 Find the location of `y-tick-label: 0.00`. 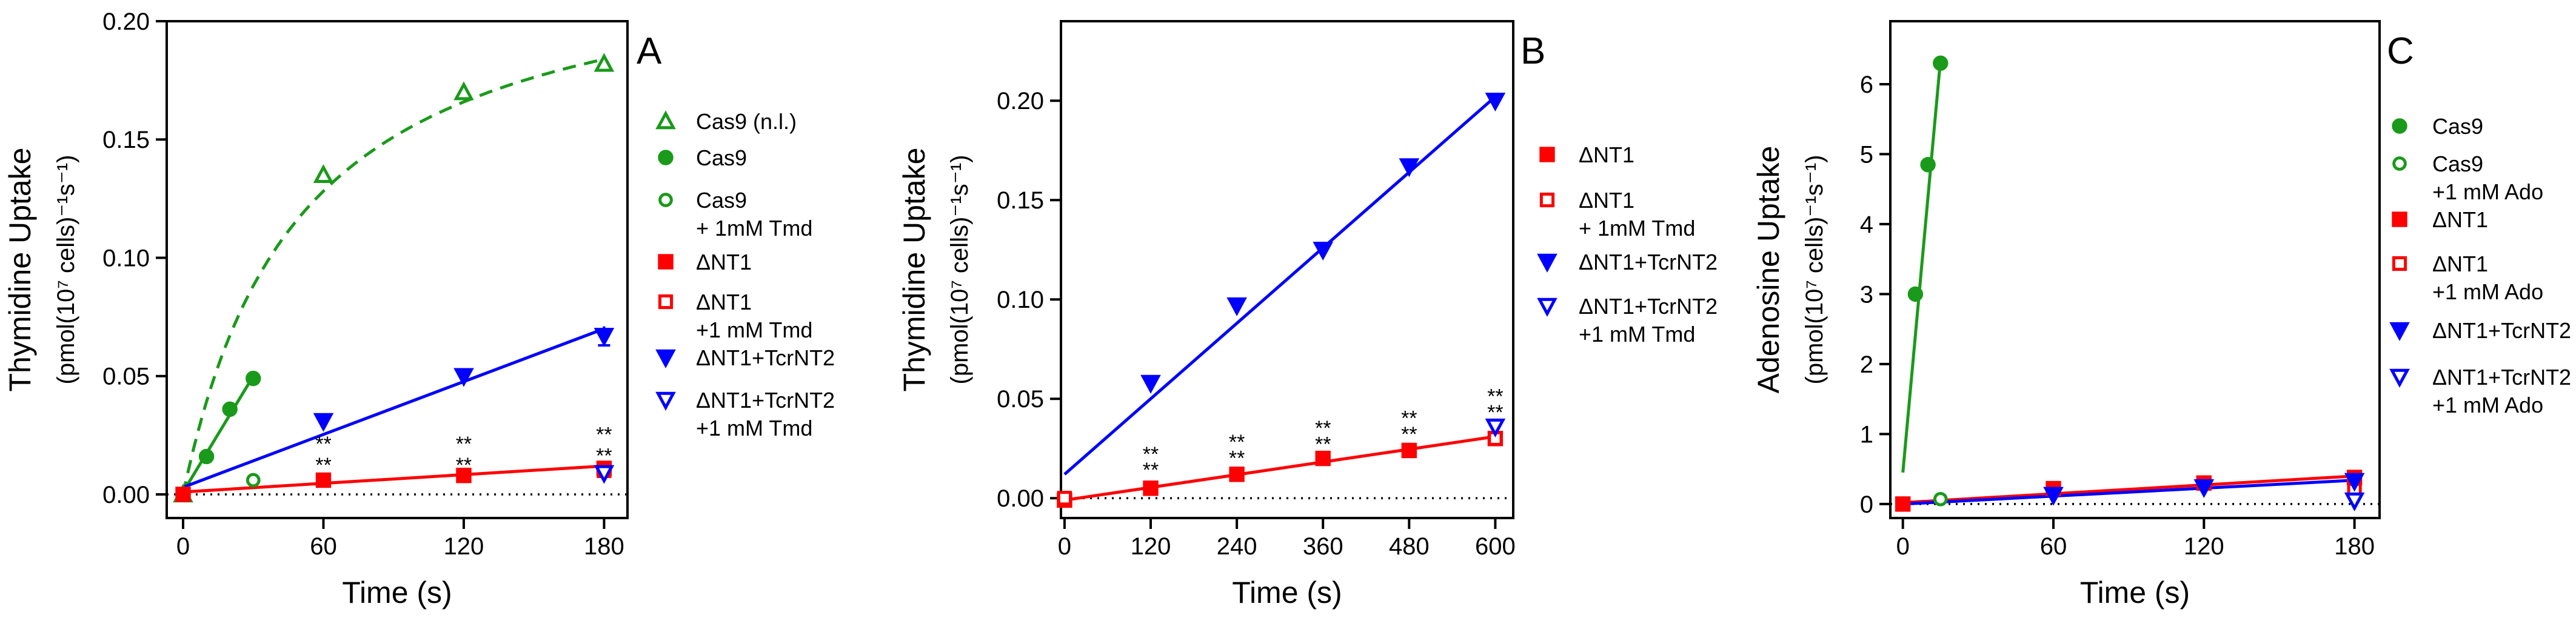

y-tick-label: 0.00 is located at coordinates (1020, 498).